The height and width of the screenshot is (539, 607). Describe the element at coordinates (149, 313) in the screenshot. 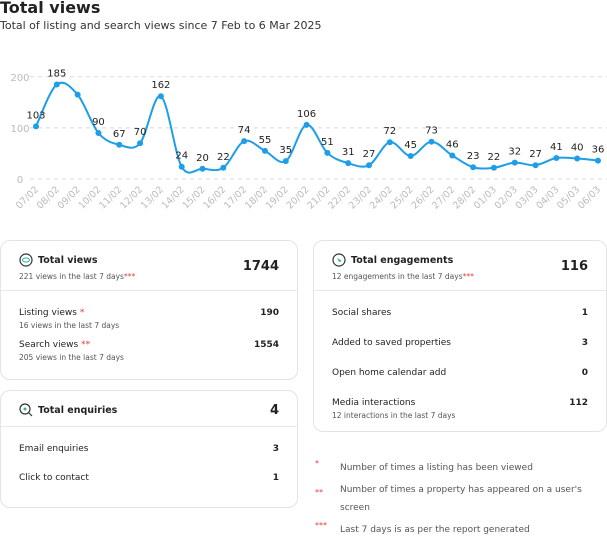

I see `row-label: Listing views *` at that location.